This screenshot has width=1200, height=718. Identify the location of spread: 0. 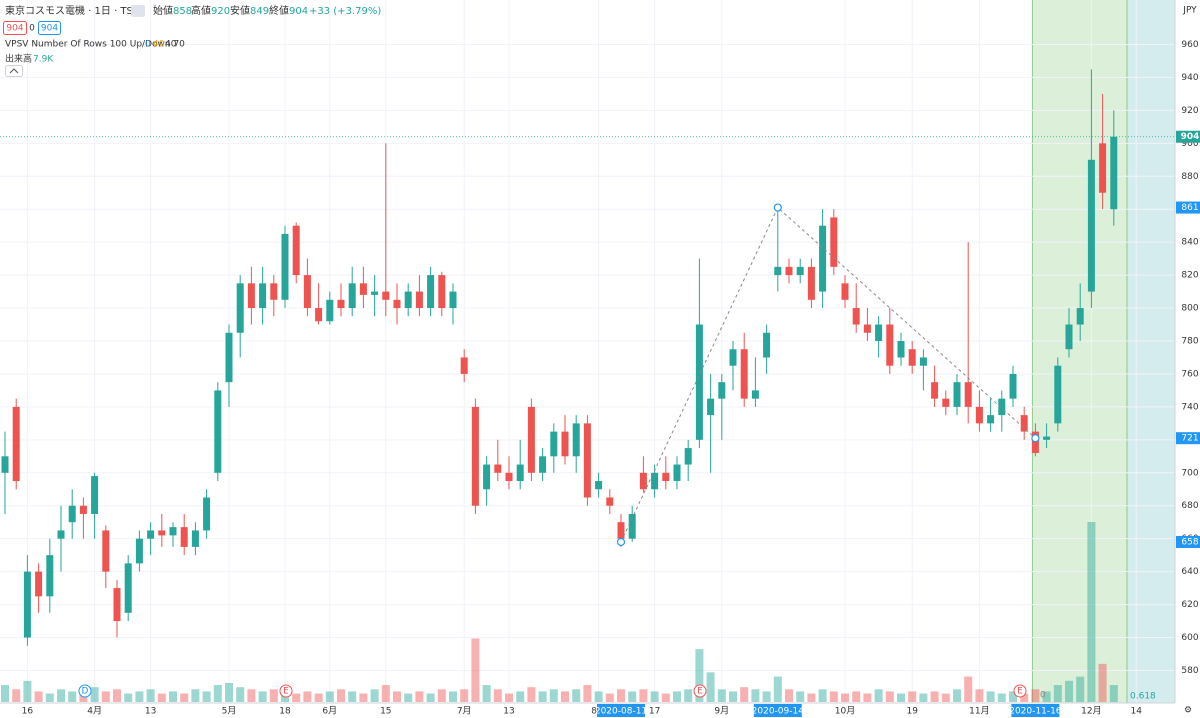
(32, 29).